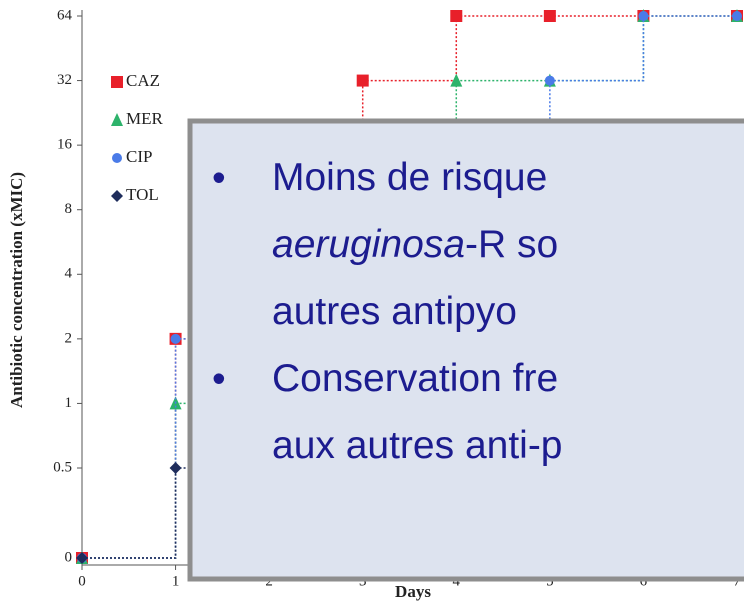 The height and width of the screenshot is (608, 744). I want to click on legend-label: MER, so click(145, 118).